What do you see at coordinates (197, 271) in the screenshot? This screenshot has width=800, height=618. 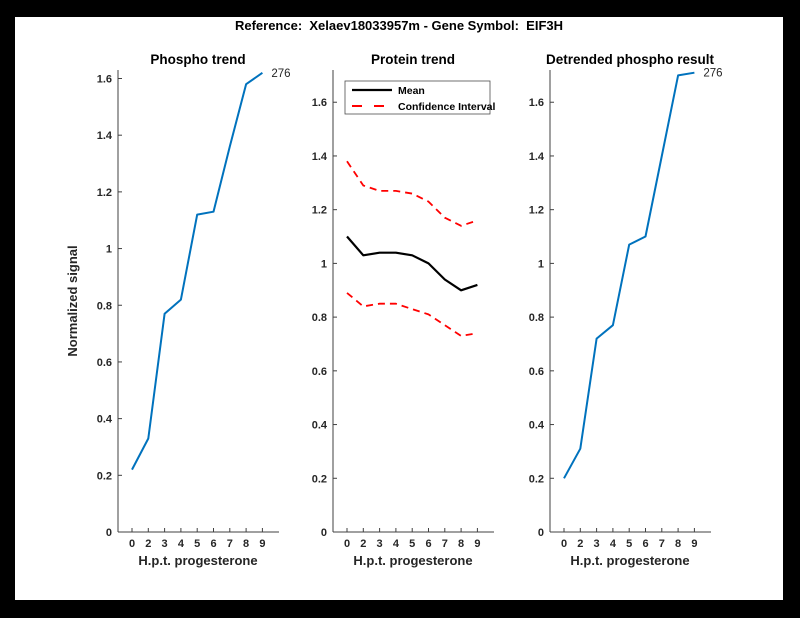 I see `phospho-trend-line` at bounding box center [197, 271].